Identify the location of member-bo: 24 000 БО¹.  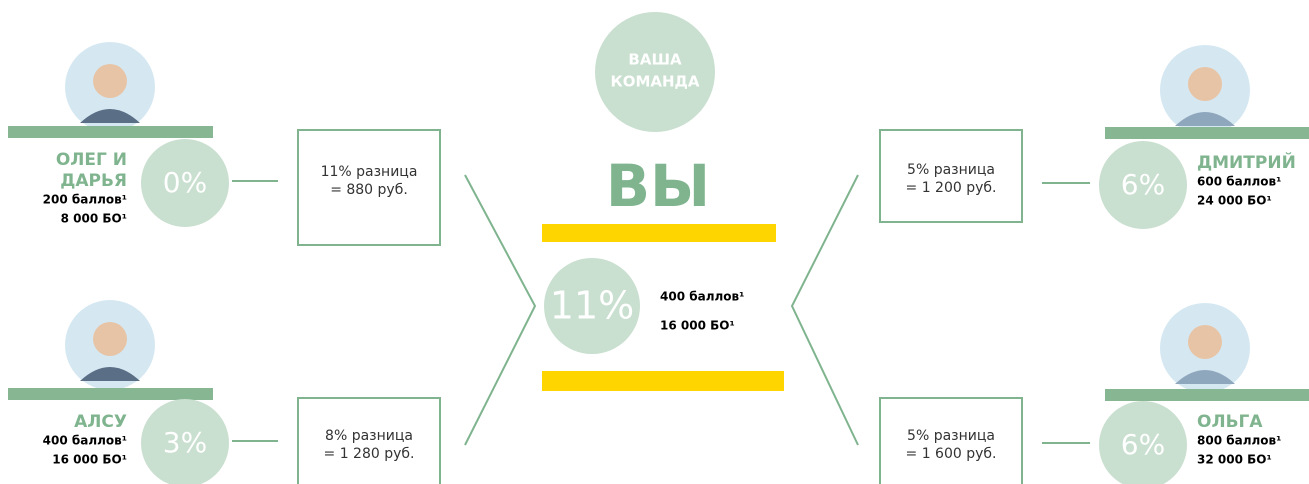
(1234, 201).